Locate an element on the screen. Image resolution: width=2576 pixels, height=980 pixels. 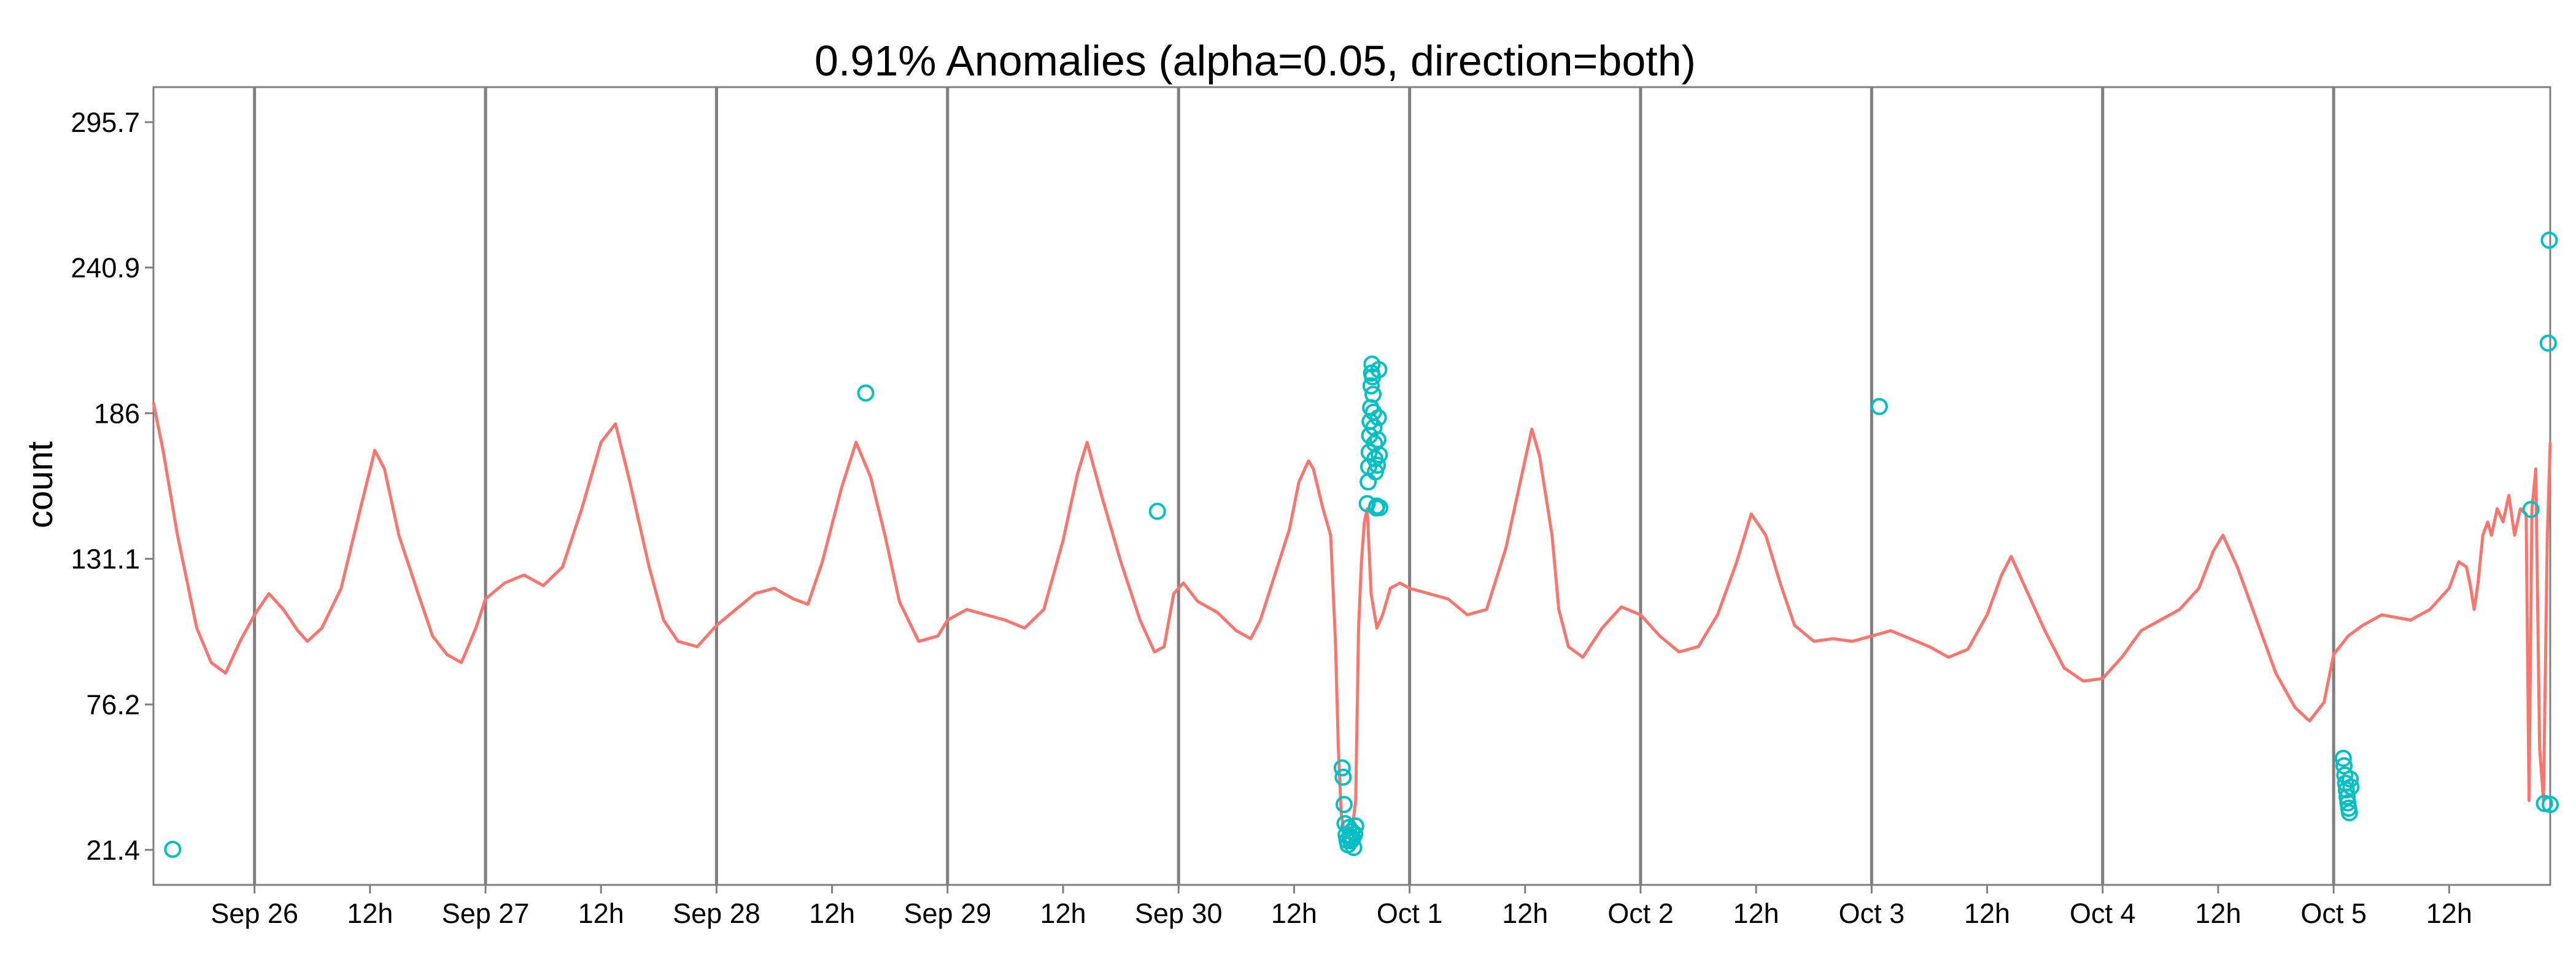
x-tick-label: Oct 4 is located at coordinates (2103, 913).